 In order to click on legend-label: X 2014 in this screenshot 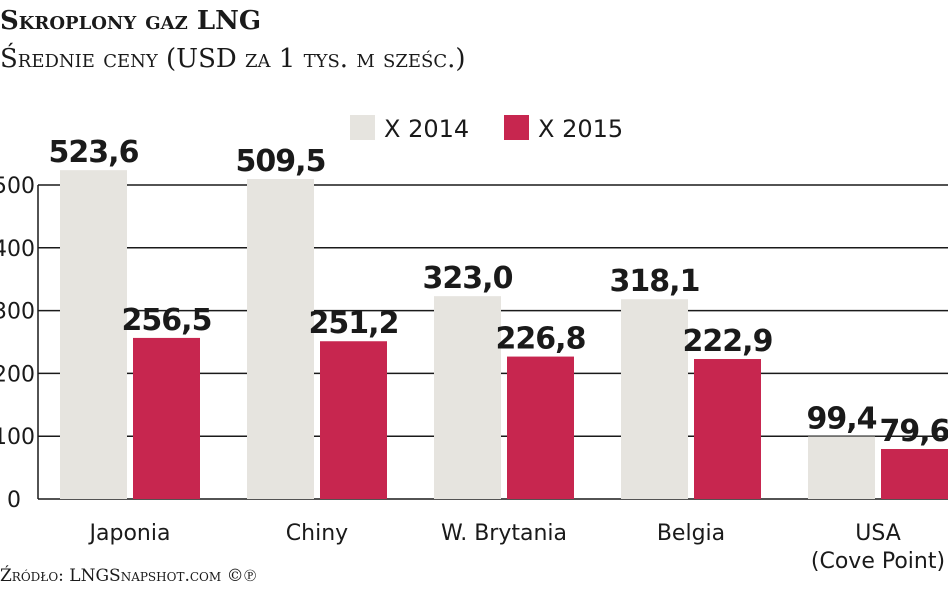, I will do `click(426, 129)`.